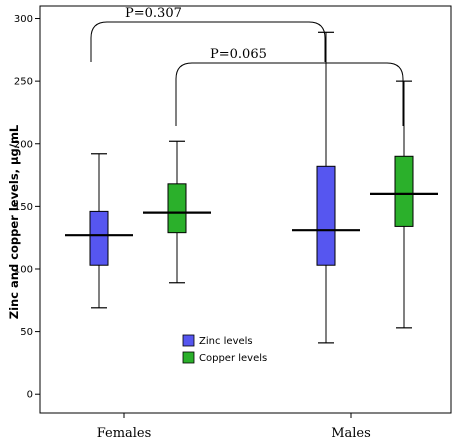 This screenshot has width=454, height=441. What do you see at coordinates (226, 341) in the screenshot?
I see `legend-label: Zinc levels` at bounding box center [226, 341].